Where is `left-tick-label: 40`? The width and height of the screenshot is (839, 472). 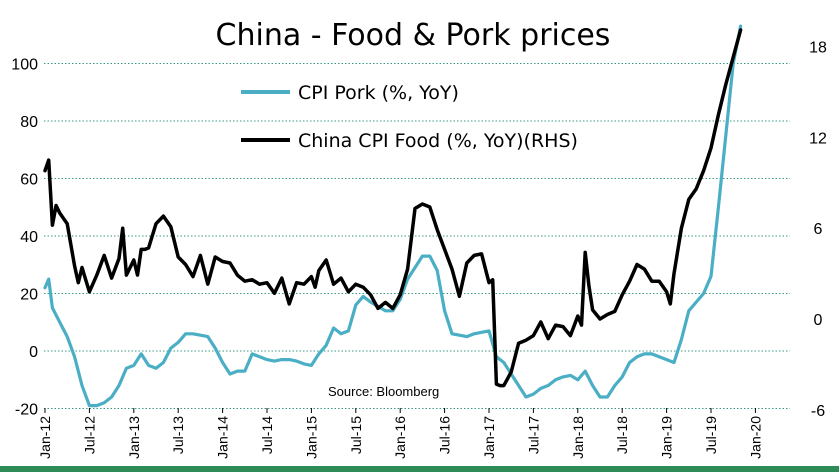
left-tick-label: 40 is located at coordinates (29, 237).